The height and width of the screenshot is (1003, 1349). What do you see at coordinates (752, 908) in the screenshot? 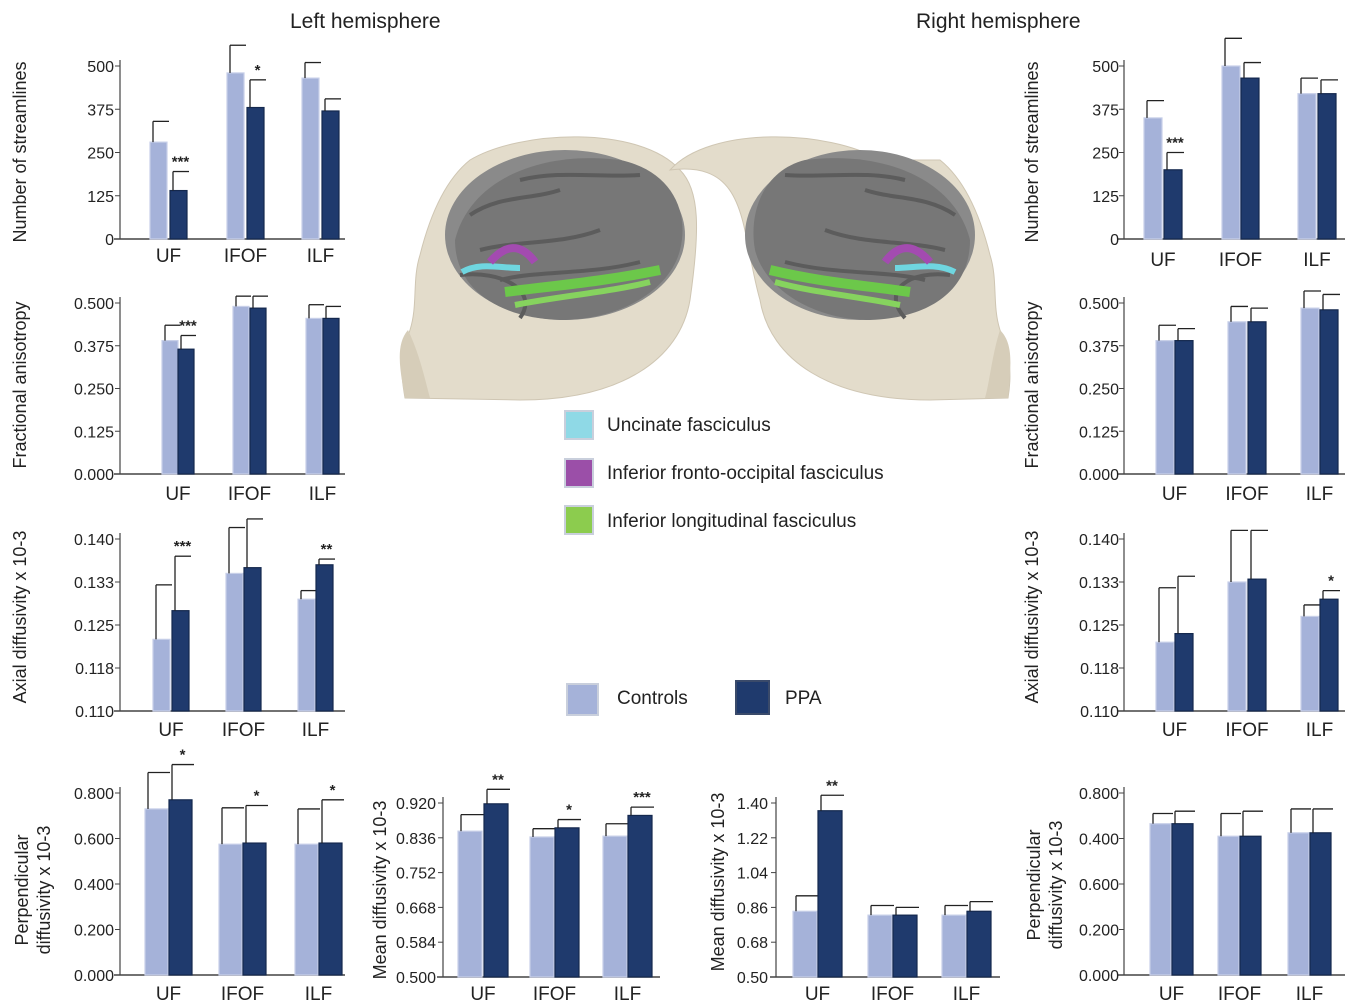
I see `y-tick-label: 0.86` at bounding box center [752, 908].